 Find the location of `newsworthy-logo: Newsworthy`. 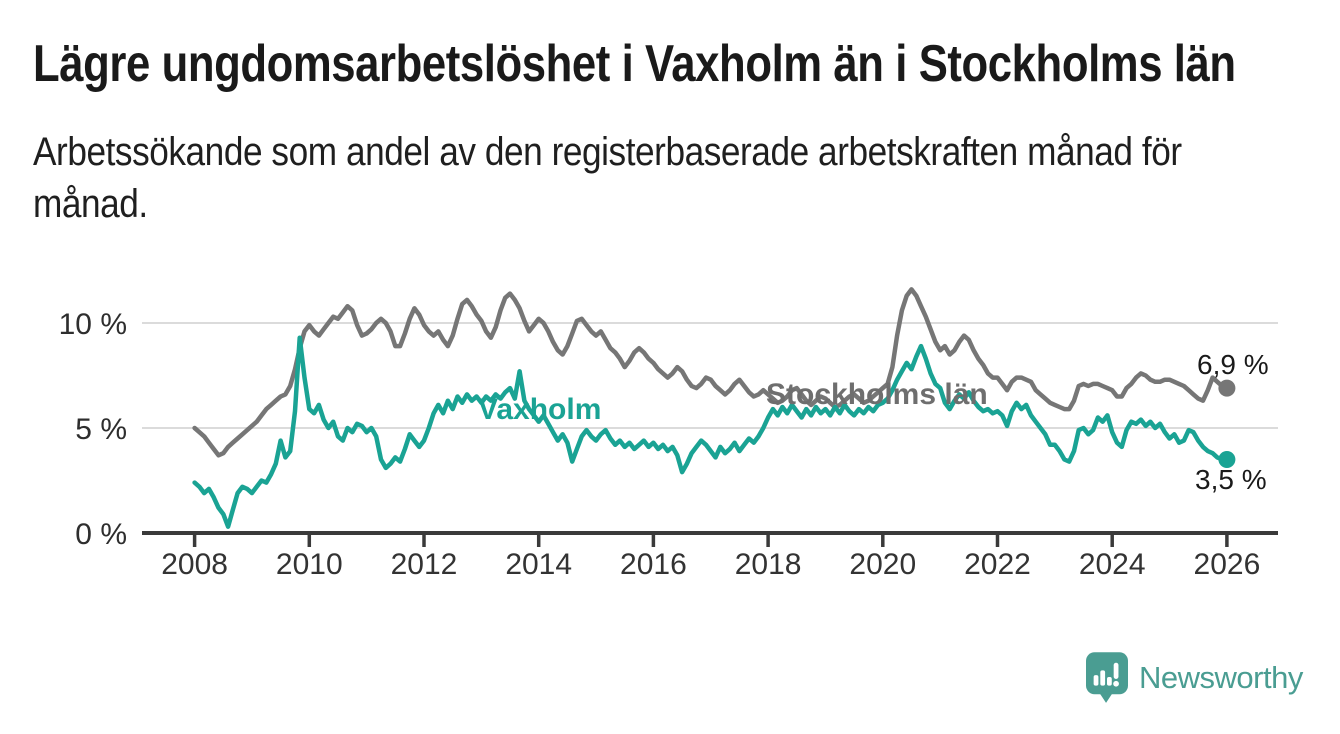

newsworthy-logo: Newsworthy is located at coordinates (1194, 678).